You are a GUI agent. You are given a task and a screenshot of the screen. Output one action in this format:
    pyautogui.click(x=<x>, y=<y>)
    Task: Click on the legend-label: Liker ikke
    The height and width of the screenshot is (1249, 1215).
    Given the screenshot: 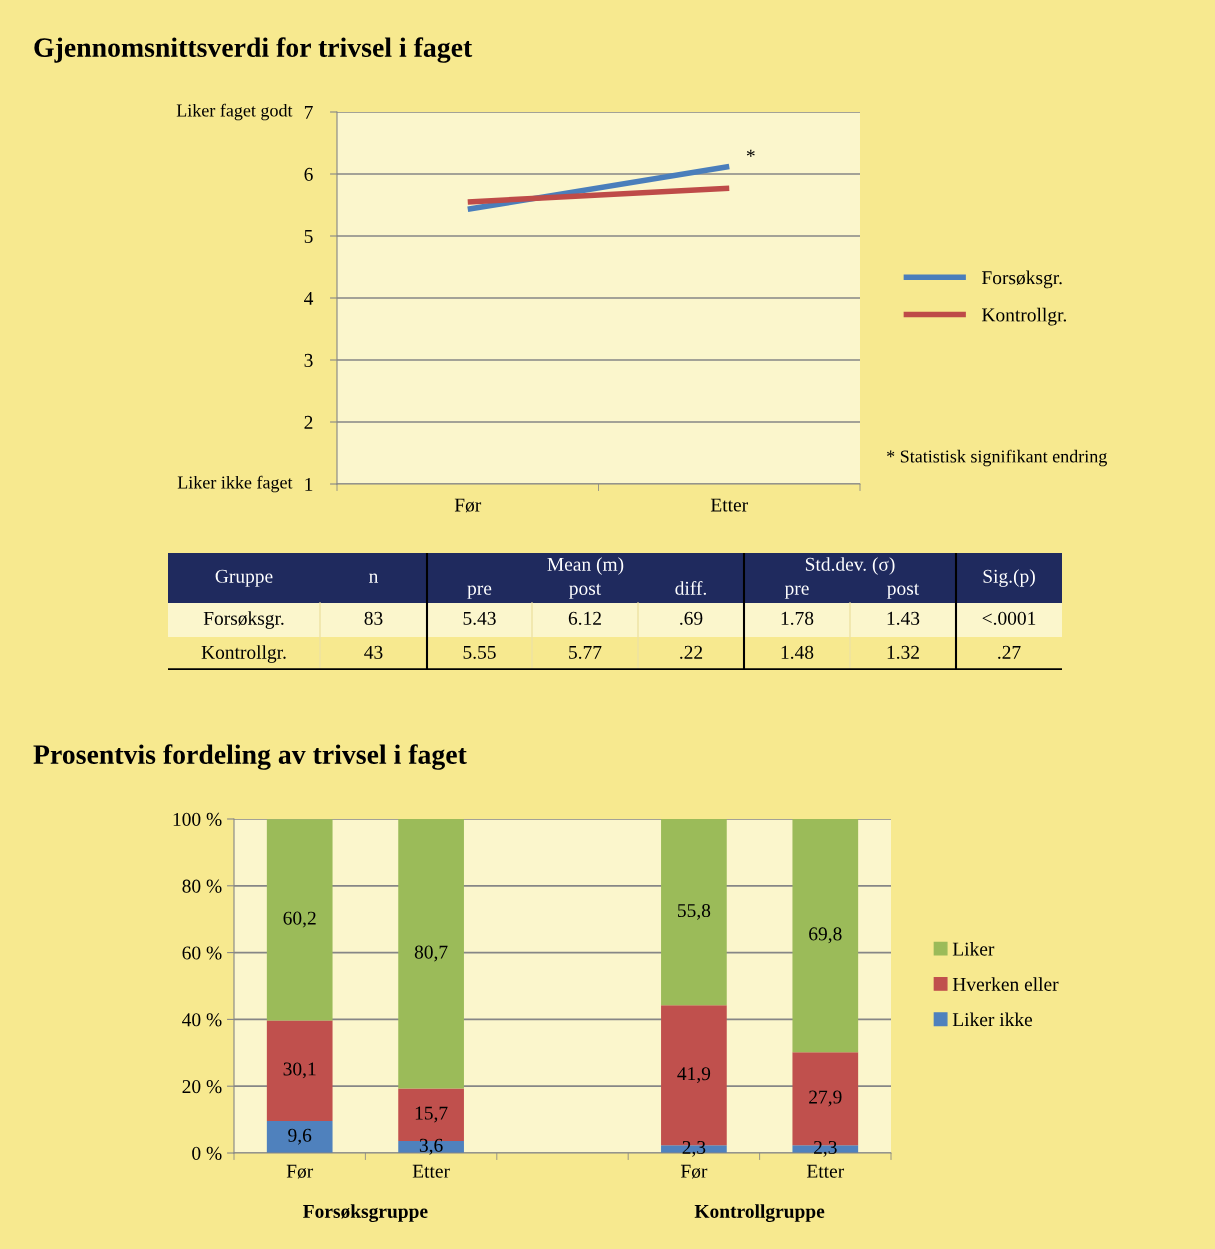 What is the action you would take?
    pyautogui.click(x=992, y=1019)
    